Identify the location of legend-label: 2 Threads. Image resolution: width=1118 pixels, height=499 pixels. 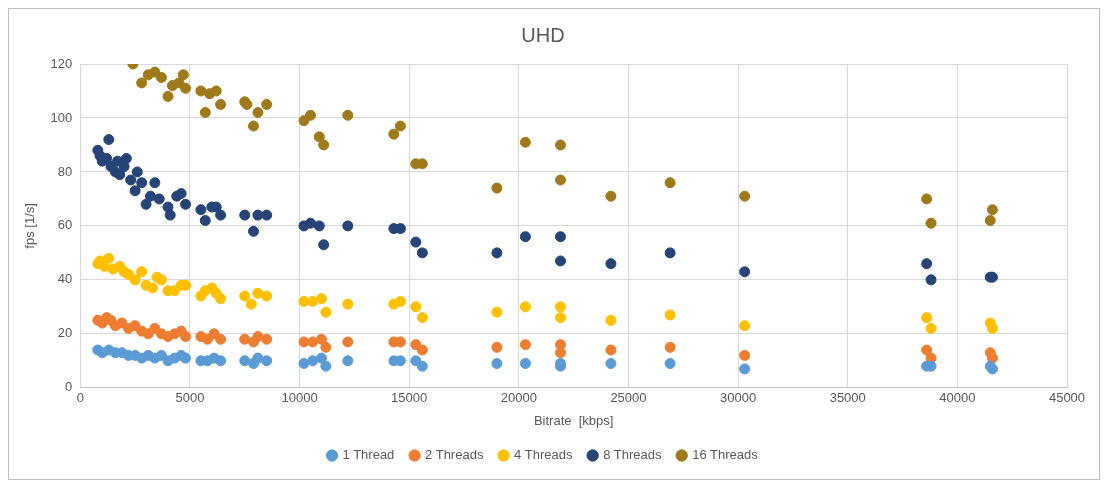
(454, 455).